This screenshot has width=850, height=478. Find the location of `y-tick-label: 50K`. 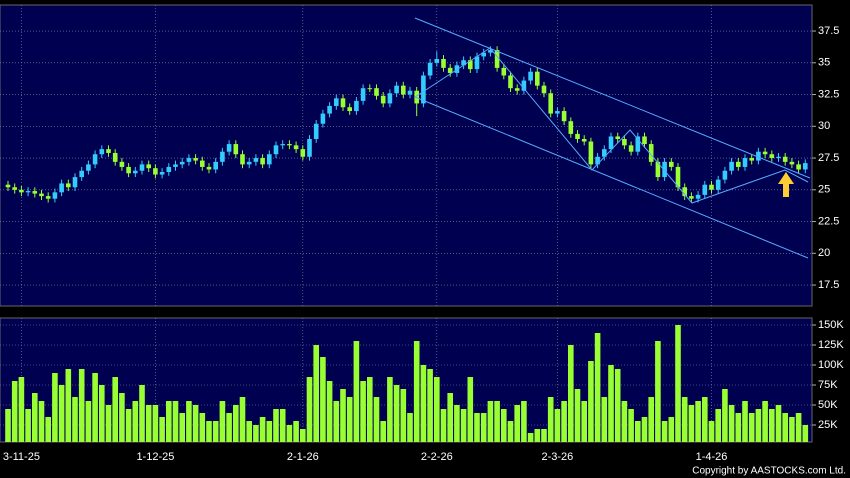

y-tick-label: 50K is located at coordinates (828, 405).